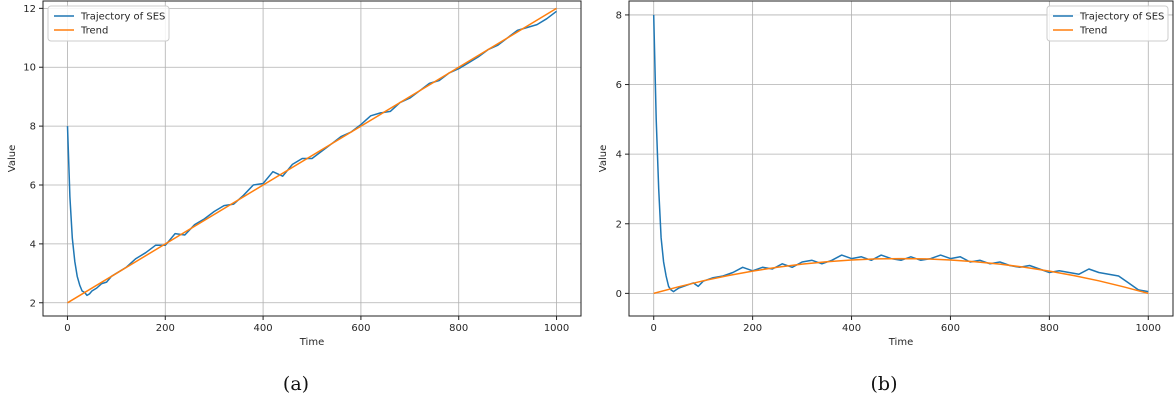  Describe the element at coordinates (619, 294) in the screenshot. I see `y-tick-label: 0` at that location.